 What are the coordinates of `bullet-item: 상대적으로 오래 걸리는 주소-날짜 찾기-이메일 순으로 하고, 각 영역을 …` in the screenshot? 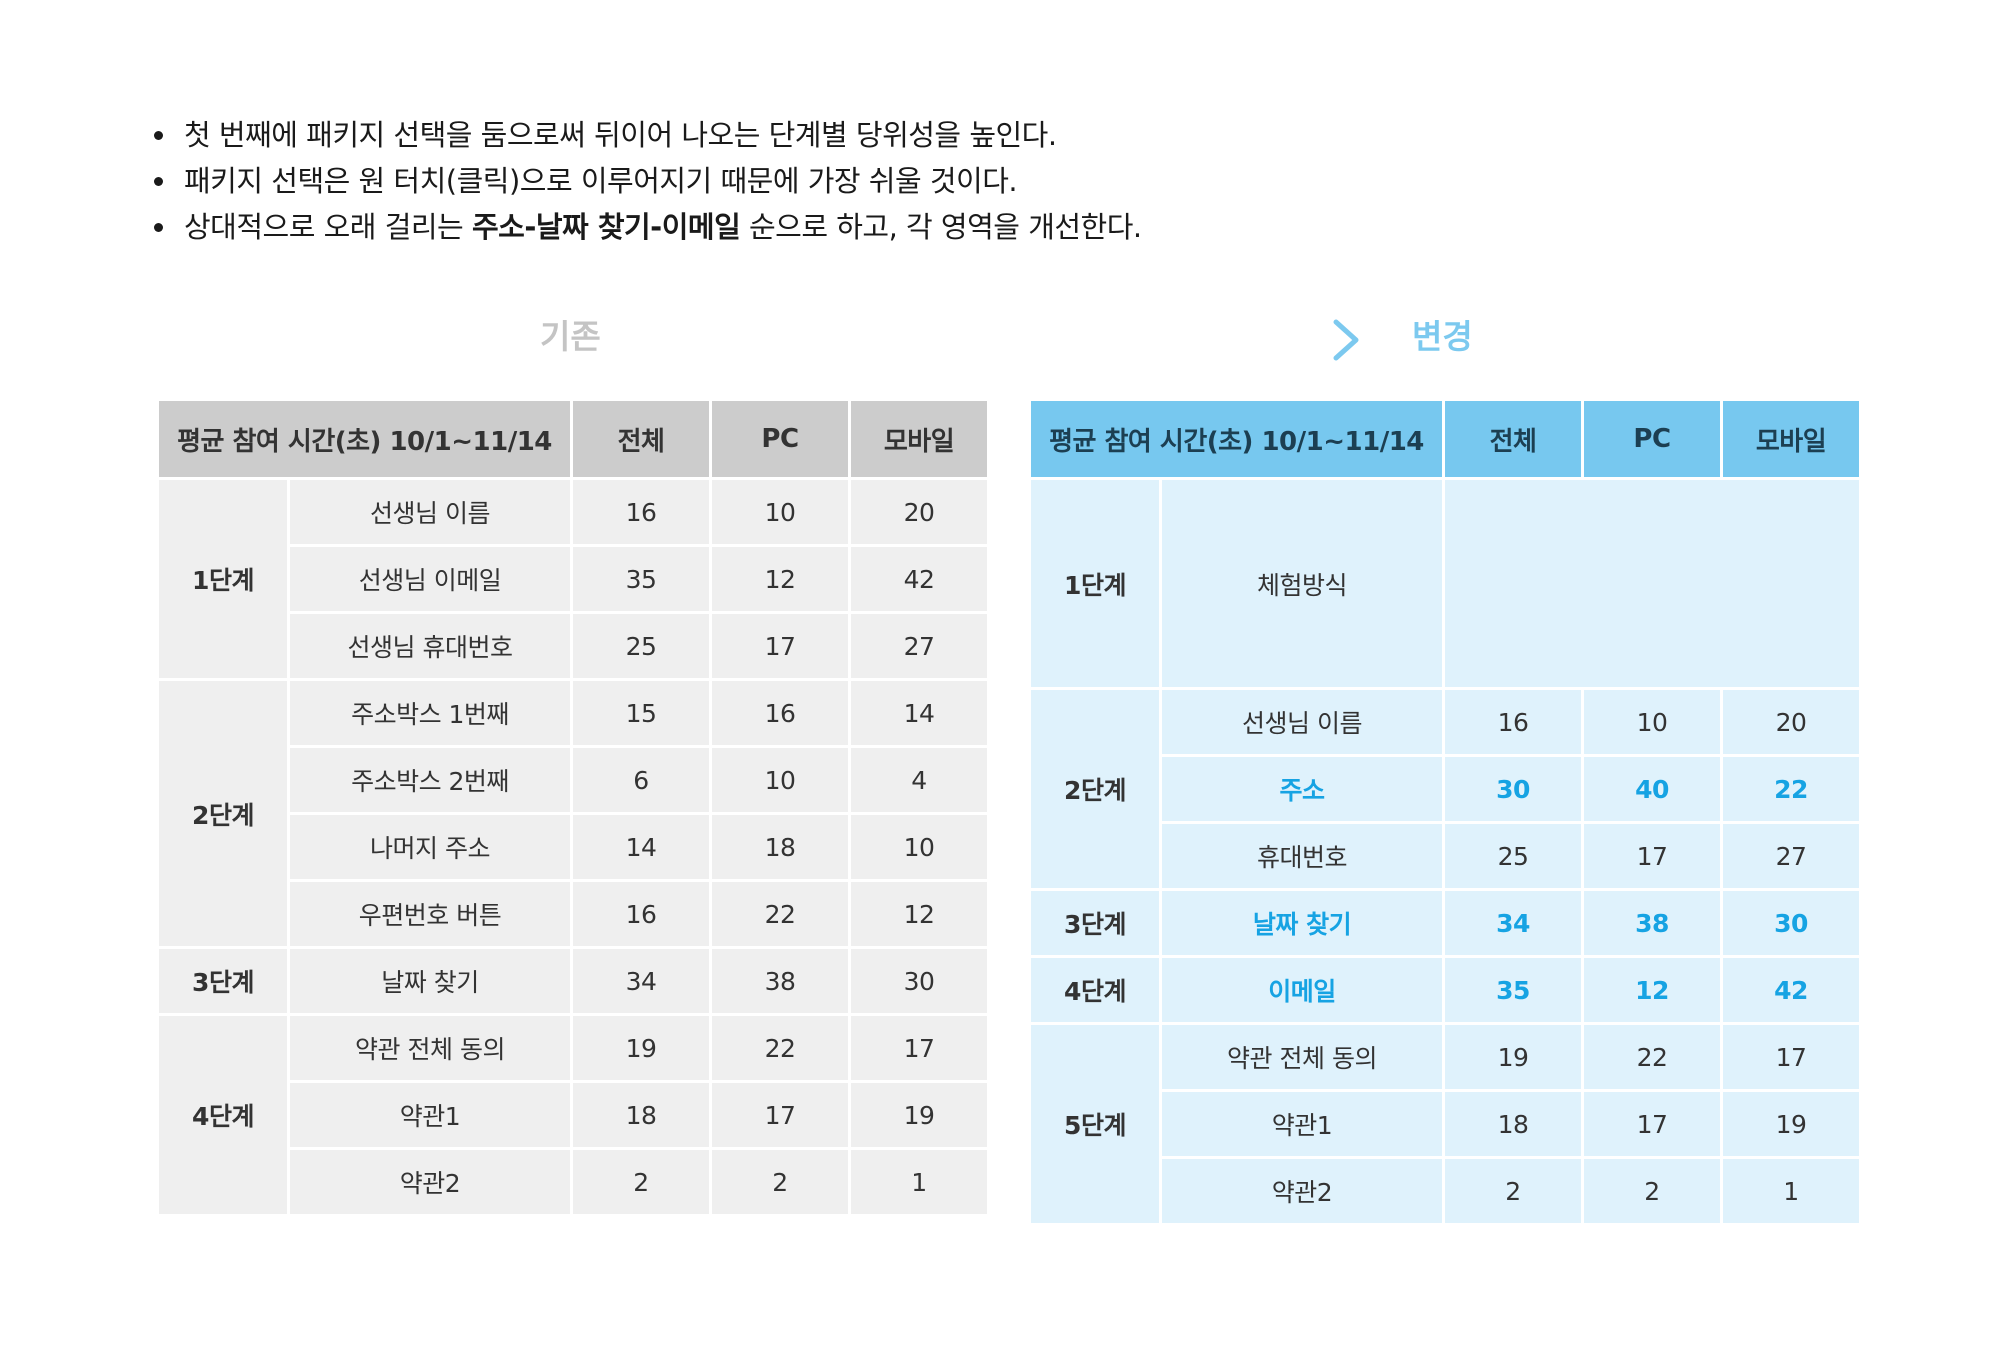 It's located at (646, 227).